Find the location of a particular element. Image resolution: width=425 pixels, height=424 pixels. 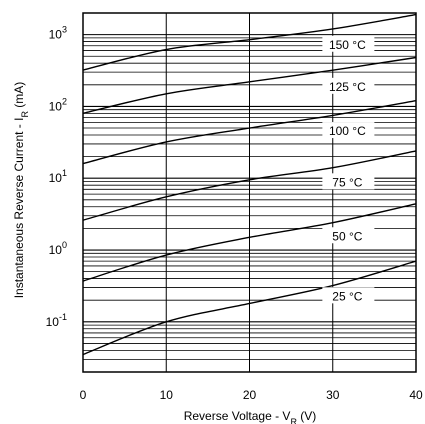

x-tick-labels: 0 10 20 30 40 is located at coordinates (251, 395).